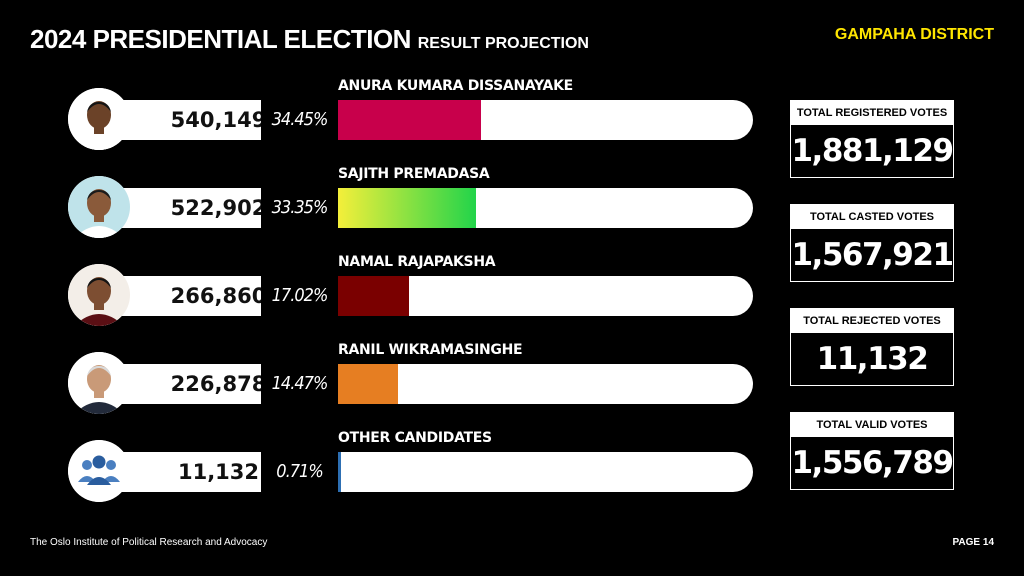  What do you see at coordinates (973, 542) in the screenshot?
I see `page-number: PAGE 14` at bounding box center [973, 542].